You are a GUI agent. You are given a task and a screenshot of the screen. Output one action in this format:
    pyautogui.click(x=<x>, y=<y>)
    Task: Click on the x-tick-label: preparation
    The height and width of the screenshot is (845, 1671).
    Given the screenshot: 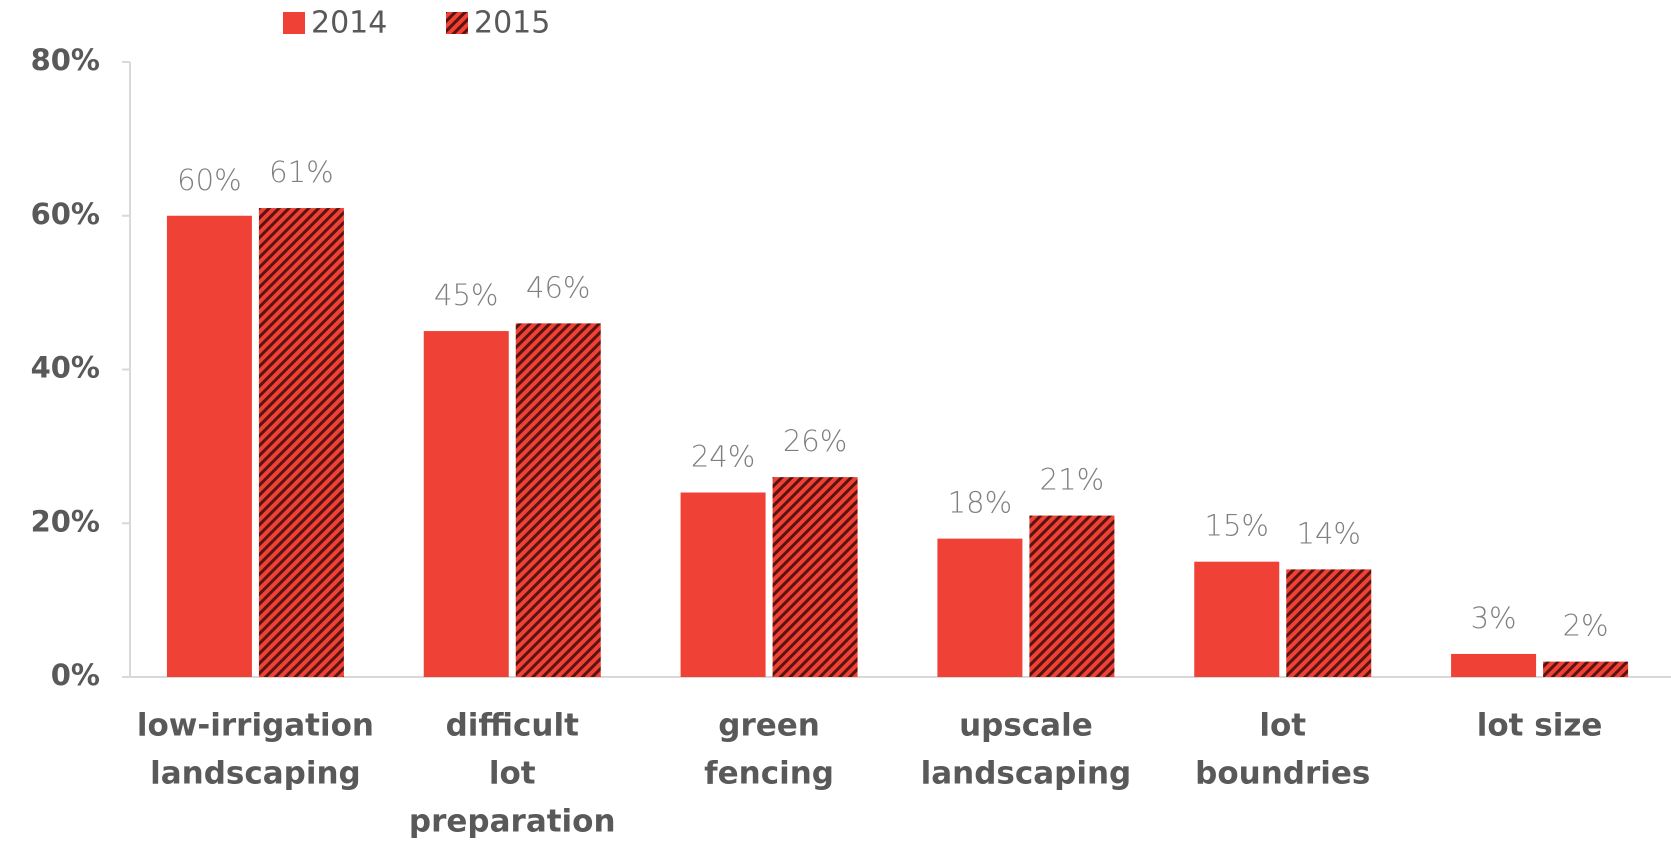 What is the action you would take?
    pyautogui.click(x=512, y=822)
    